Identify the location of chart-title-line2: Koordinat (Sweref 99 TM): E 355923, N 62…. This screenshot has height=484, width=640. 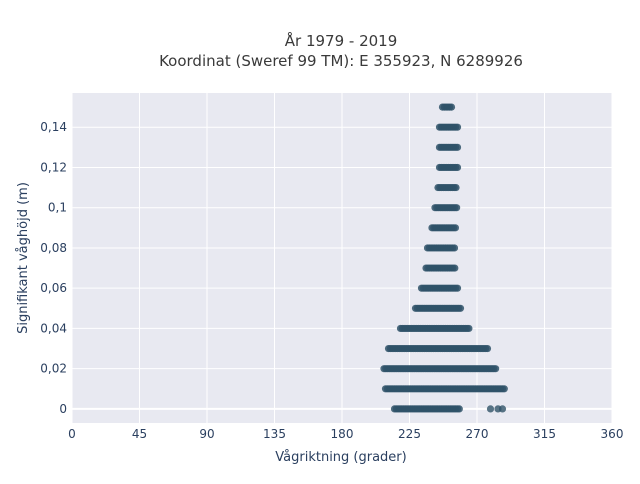
(341, 61).